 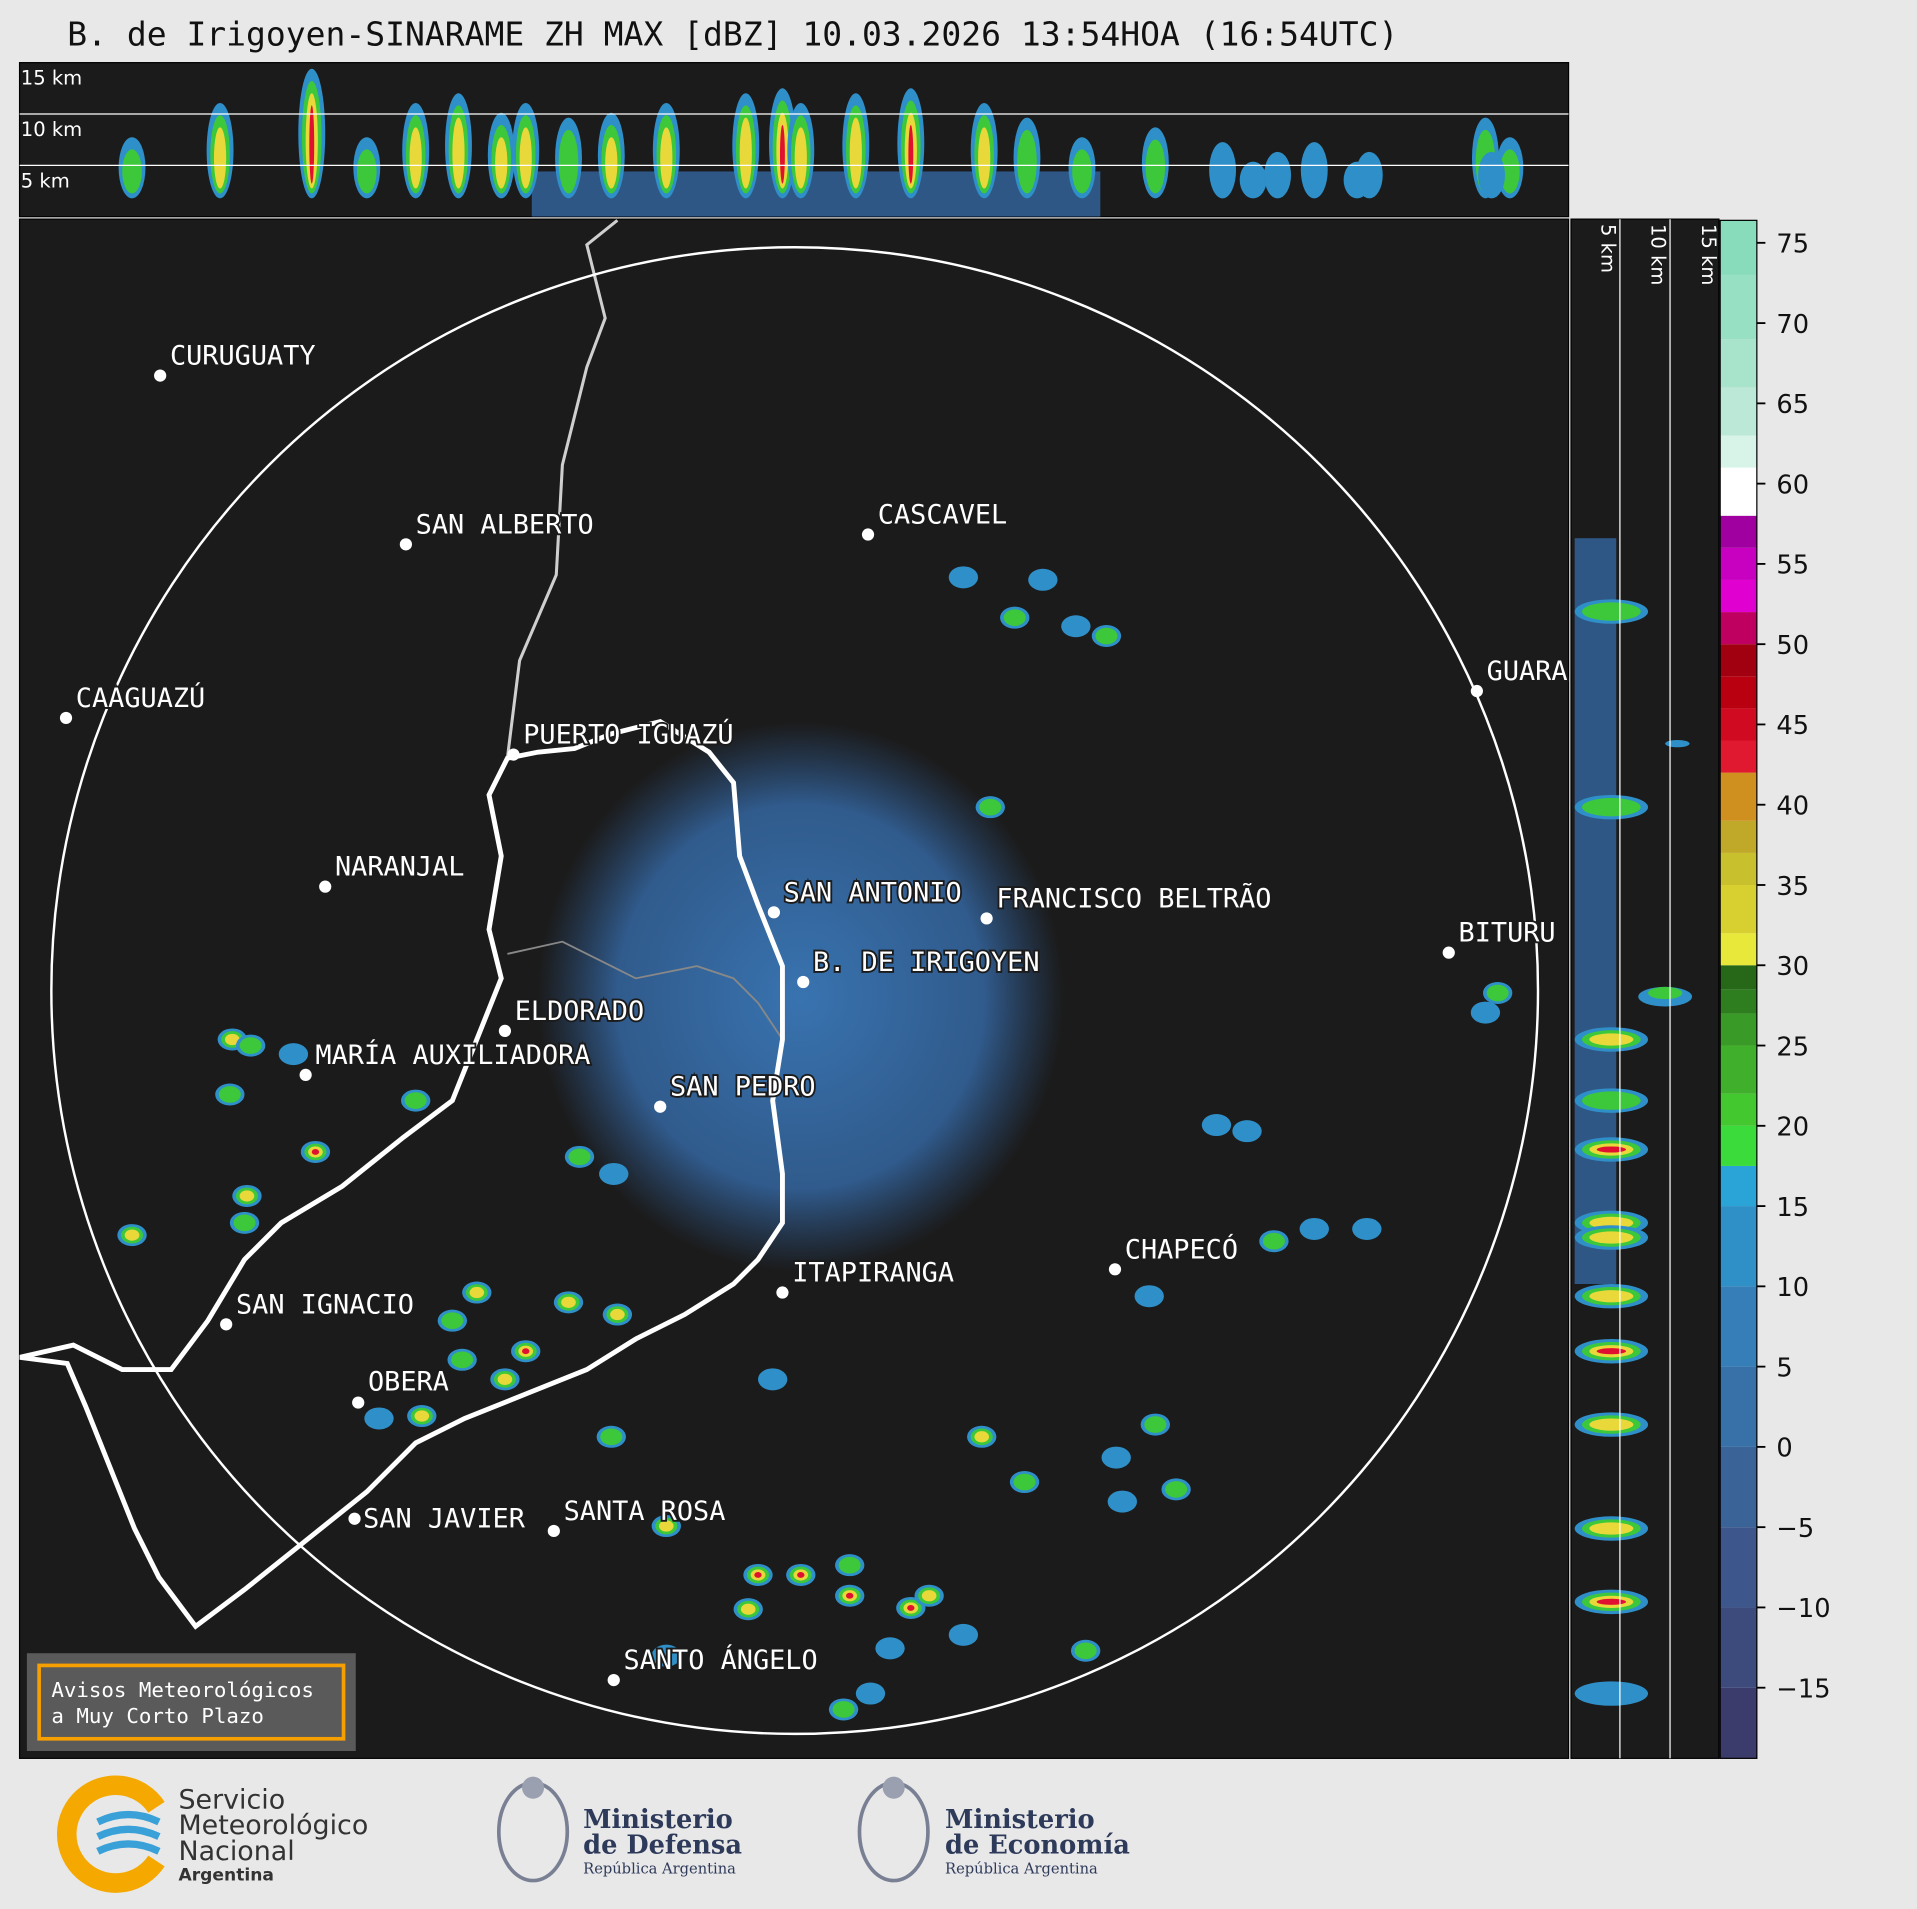 I want to click on city-label: CAAGUAZÚ, so click(x=140, y=698).